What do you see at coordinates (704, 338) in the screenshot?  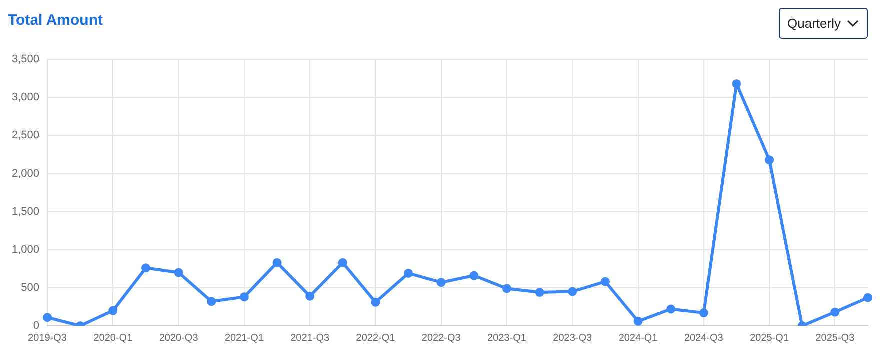 I see `x-tick-label: 2024-Q3` at bounding box center [704, 338].